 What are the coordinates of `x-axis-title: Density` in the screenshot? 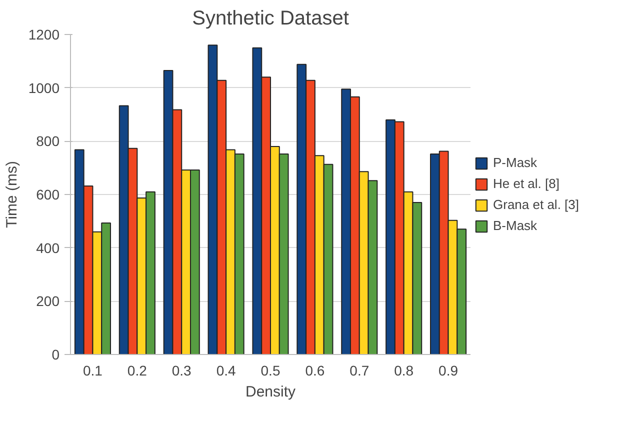 It's located at (270, 392).